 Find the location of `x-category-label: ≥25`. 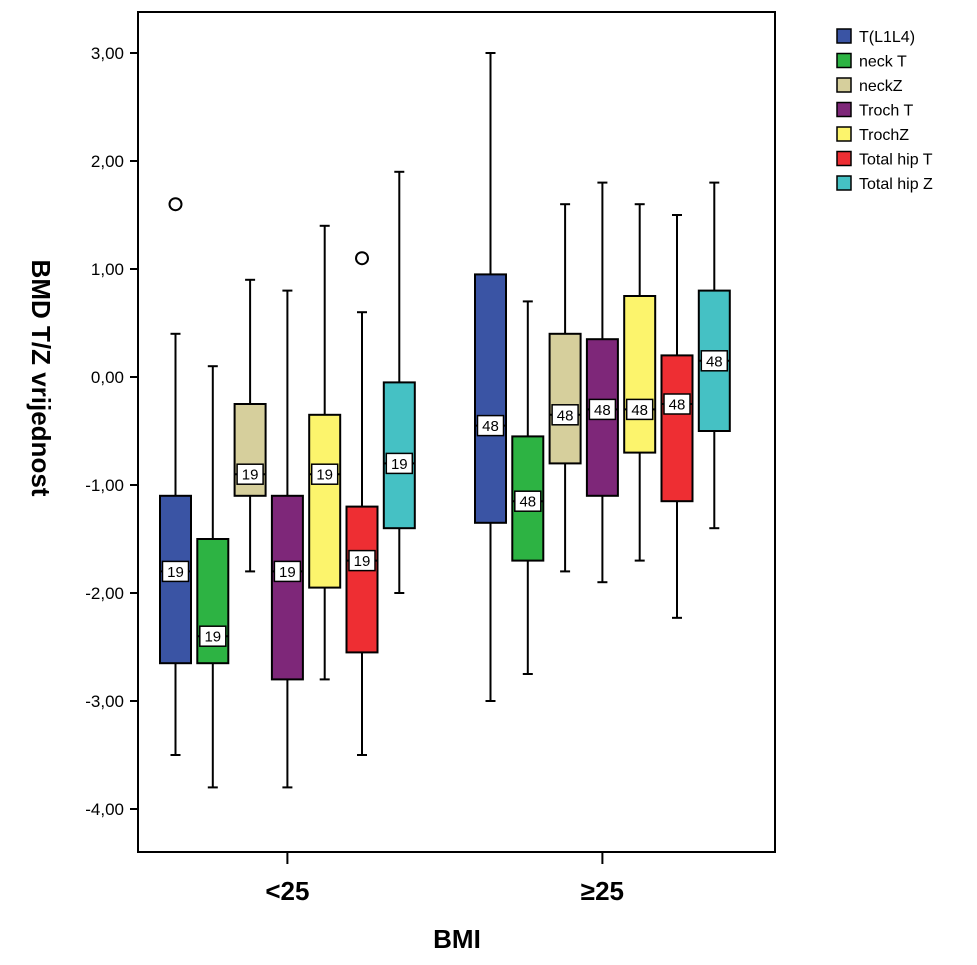

x-category-label: ≥25 is located at coordinates (602, 891).